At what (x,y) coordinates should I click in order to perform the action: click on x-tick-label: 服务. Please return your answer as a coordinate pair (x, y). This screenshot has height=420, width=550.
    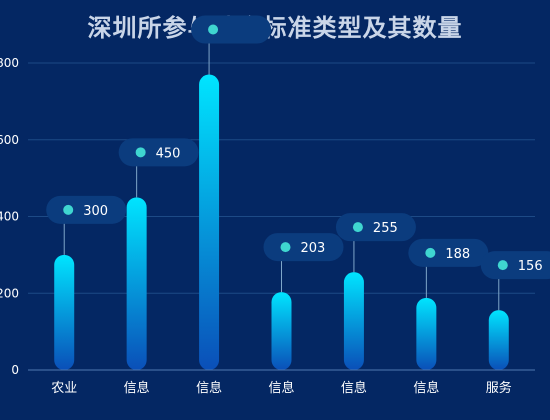
    Looking at the image, I should click on (499, 388).